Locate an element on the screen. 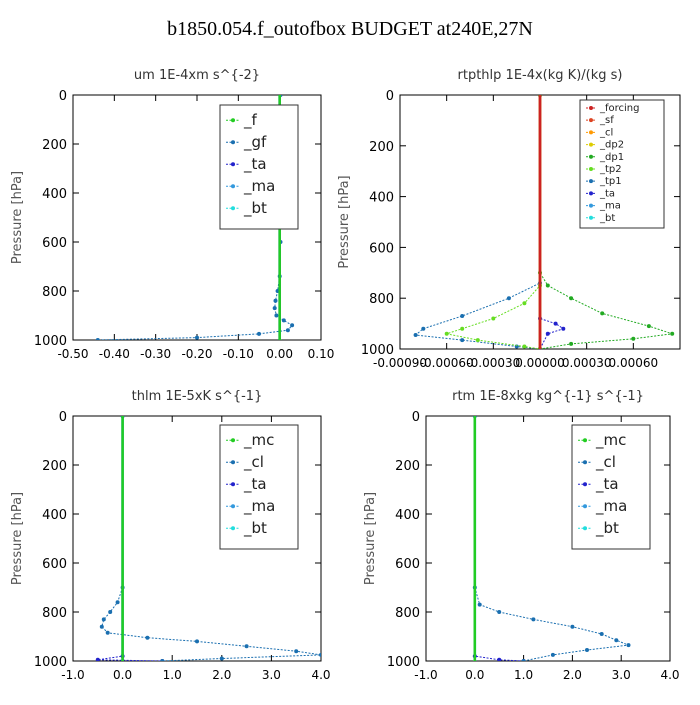 Image resolution: width=700 pixels, height=705 pixels. x-tick-label: 3.0 is located at coordinates (621, 675).